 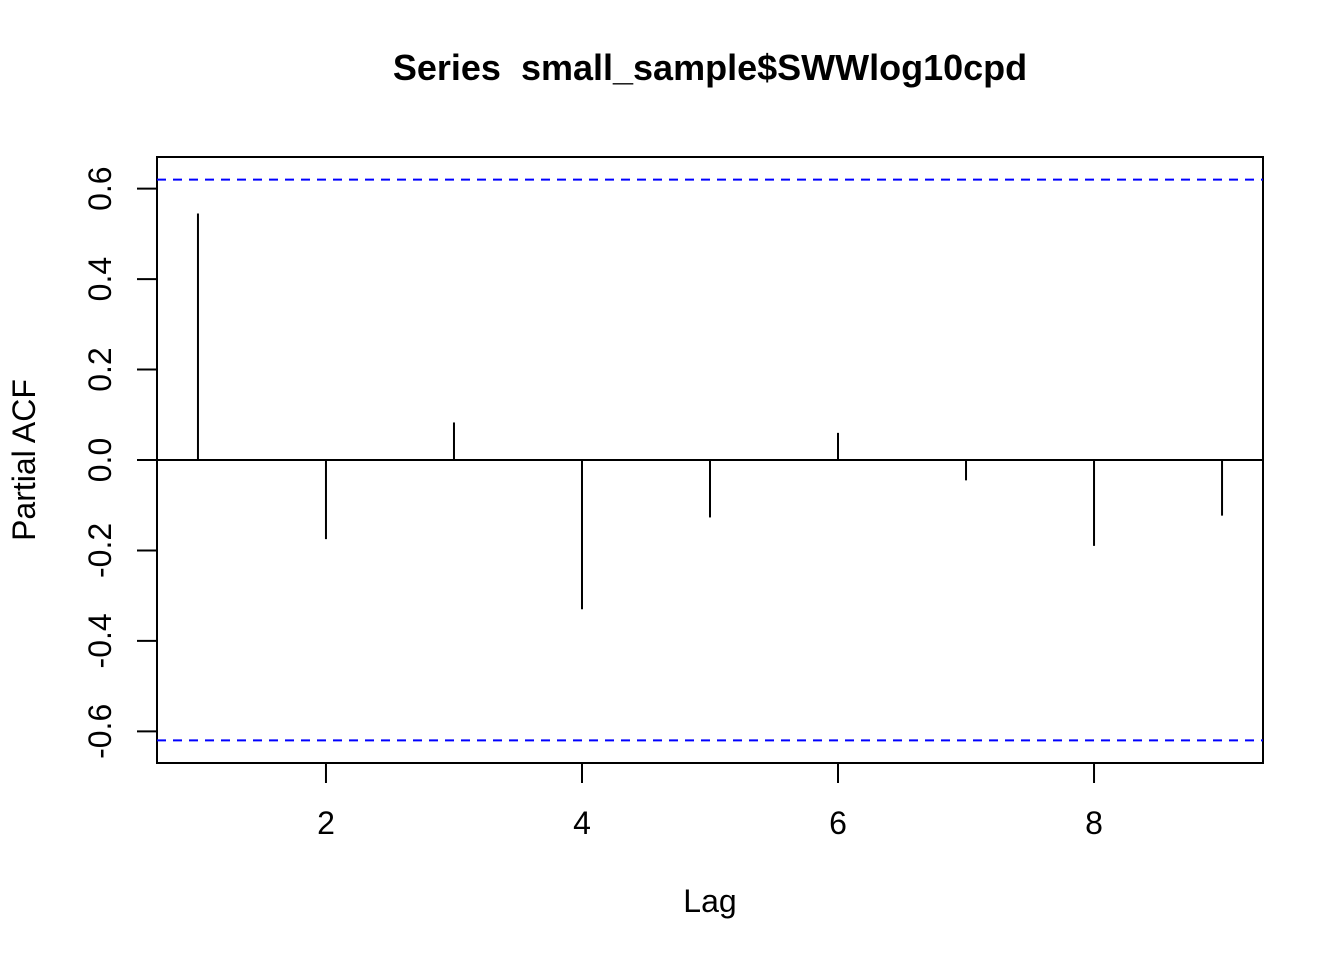 What do you see at coordinates (100, 369) in the screenshot?
I see `y-tick-label: 0.2` at bounding box center [100, 369].